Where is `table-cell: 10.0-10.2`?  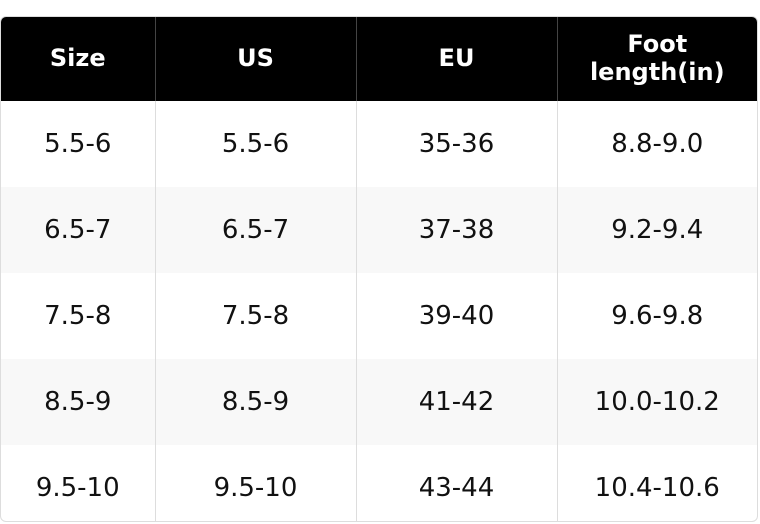 table-cell: 10.0-10.2 is located at coordinates (657, 402).